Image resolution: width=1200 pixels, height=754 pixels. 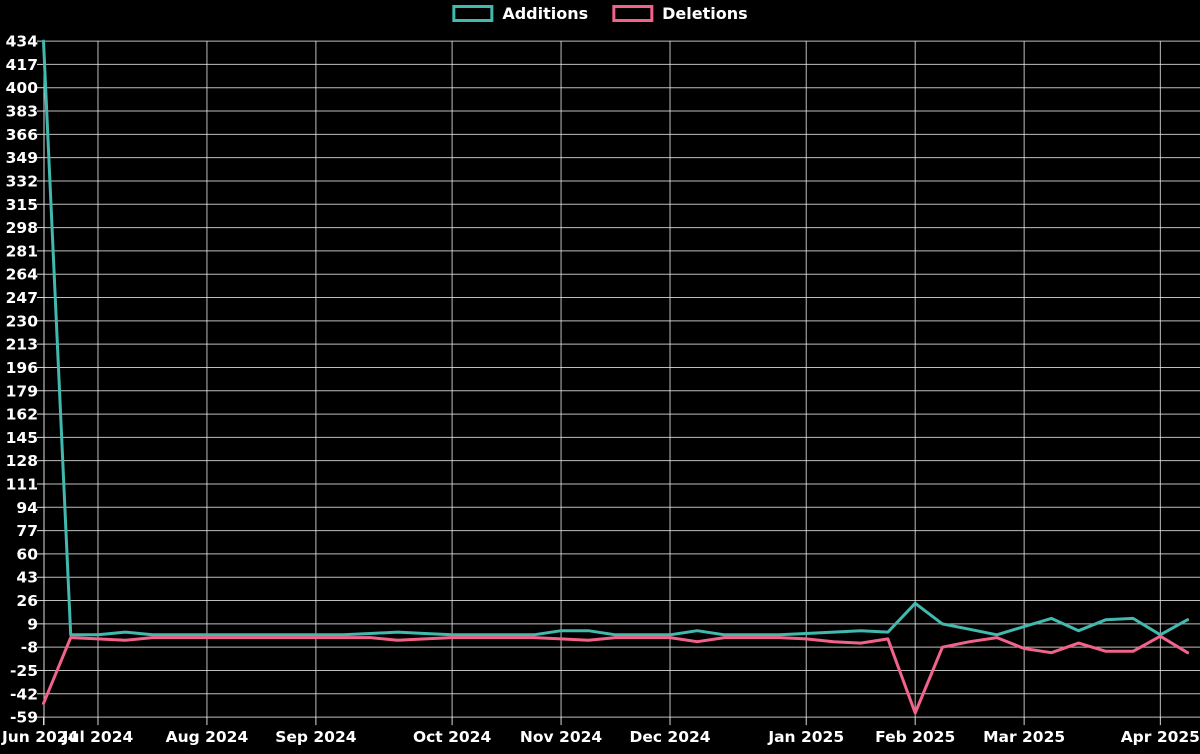 I want to click on y-tick-label: 9, so click(x=32, y=624).